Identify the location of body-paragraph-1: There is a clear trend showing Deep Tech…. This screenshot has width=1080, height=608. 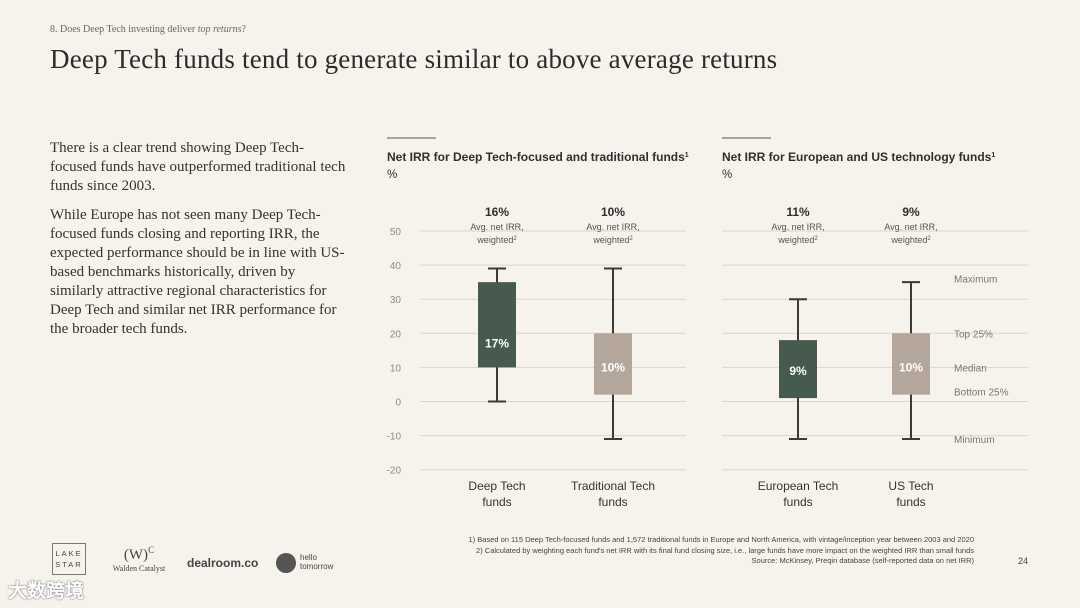
(198, 167).